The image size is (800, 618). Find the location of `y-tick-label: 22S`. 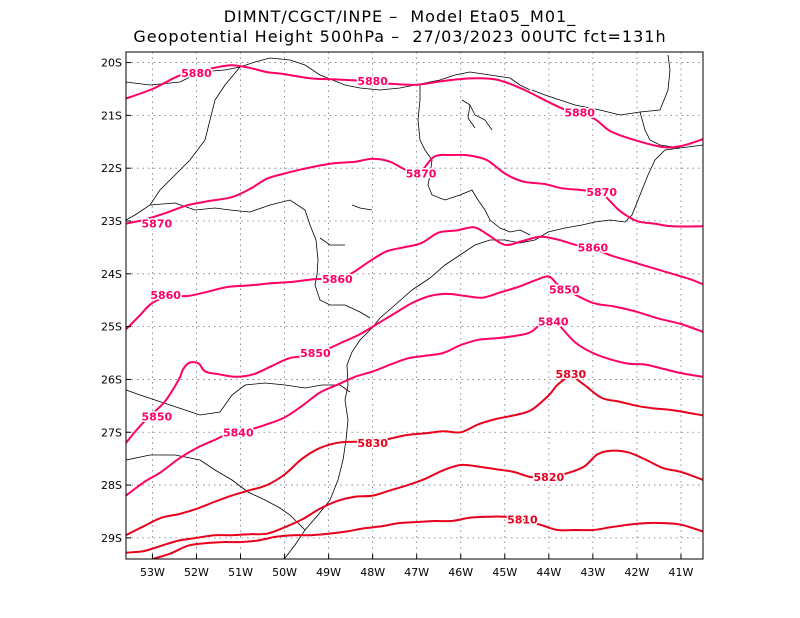

y-tick-label: 22S is located at coordinates (111, 168).